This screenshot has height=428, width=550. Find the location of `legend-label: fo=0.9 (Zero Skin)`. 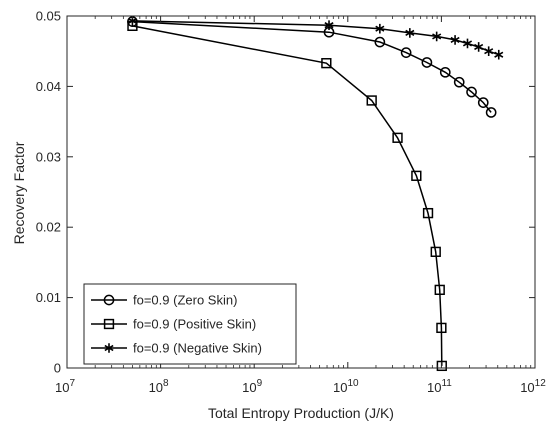

legend-label: fo=0.9 (Zero Skin) is located at coordinates (185, 300).